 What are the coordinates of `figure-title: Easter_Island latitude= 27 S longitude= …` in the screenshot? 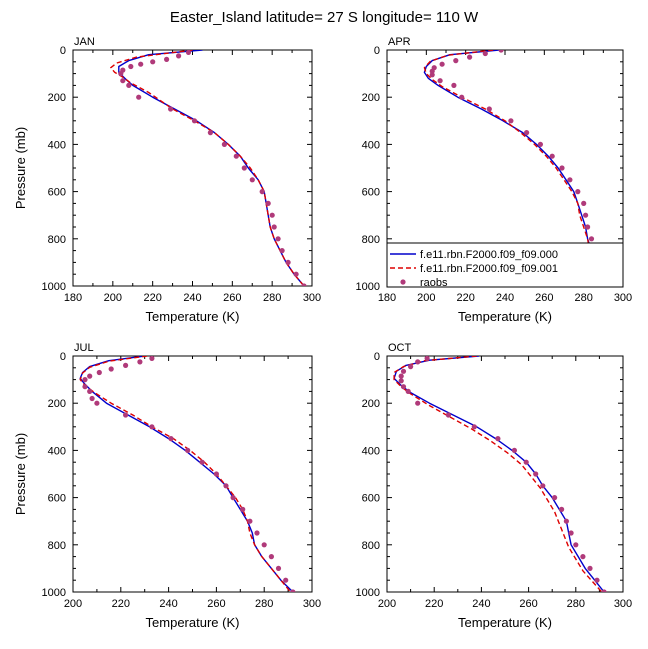 It's located at (324, 17).